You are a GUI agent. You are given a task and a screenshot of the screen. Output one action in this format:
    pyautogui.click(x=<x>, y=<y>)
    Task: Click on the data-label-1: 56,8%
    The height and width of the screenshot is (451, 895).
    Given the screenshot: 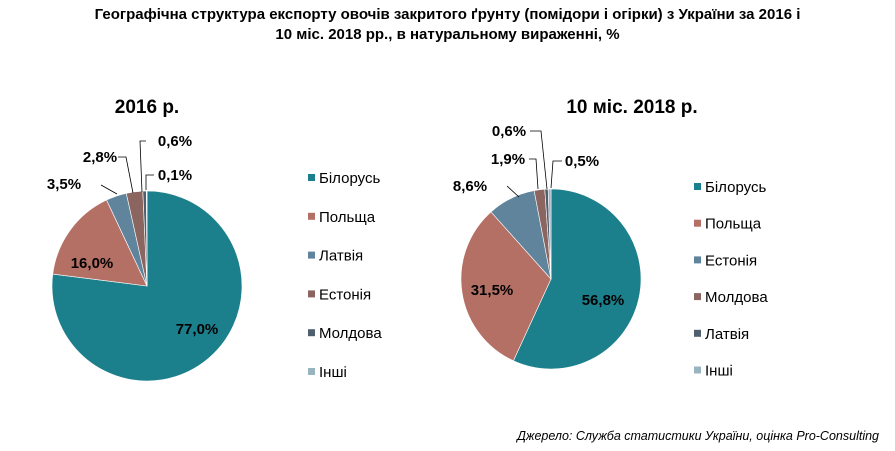 What is the action you would take?
    pyautogui.click(x=603, y=300)
    